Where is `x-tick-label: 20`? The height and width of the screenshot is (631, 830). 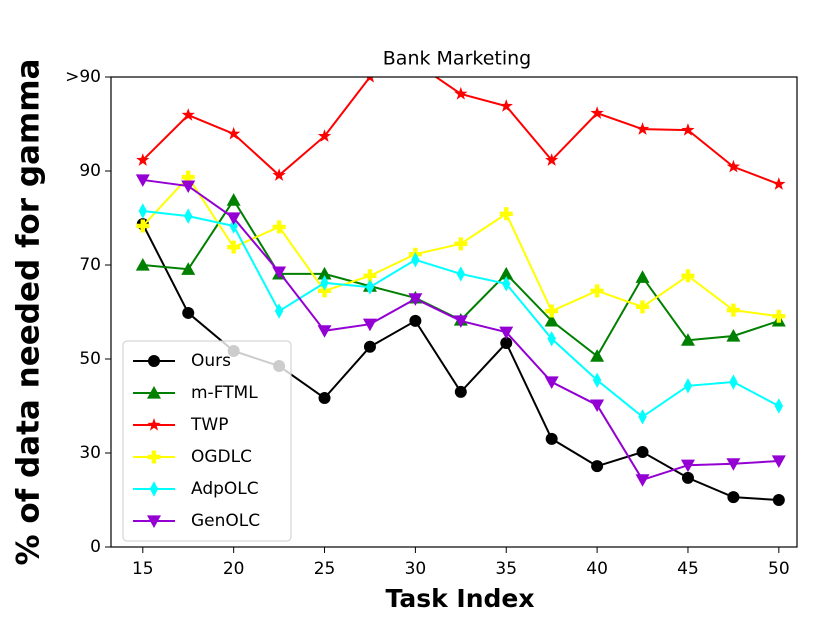
x-tick-label: 20 is located at coordinates (234, 569).